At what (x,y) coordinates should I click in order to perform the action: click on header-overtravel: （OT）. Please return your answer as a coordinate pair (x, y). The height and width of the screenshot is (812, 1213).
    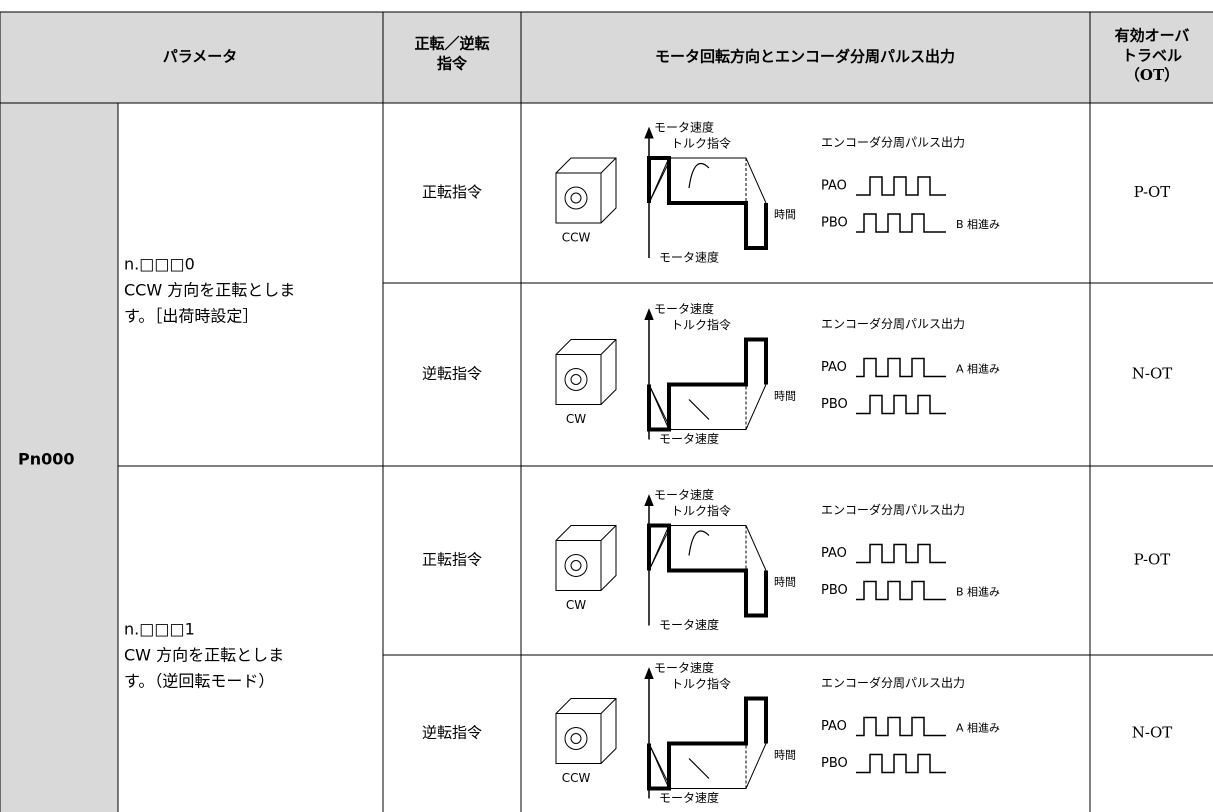
    Looking at the image, I should click on (1152, 75).